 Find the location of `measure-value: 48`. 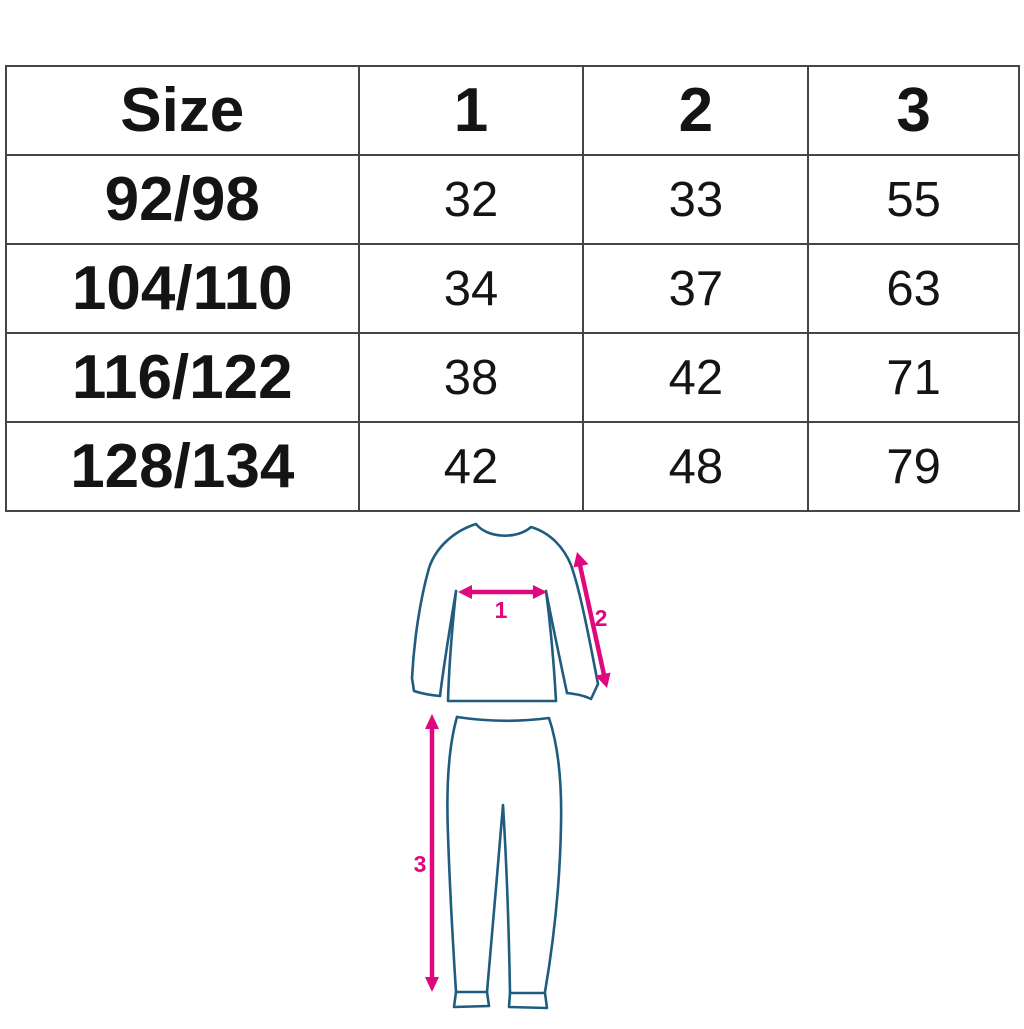

measure-value: 48 is located at coordinates (696, 466).